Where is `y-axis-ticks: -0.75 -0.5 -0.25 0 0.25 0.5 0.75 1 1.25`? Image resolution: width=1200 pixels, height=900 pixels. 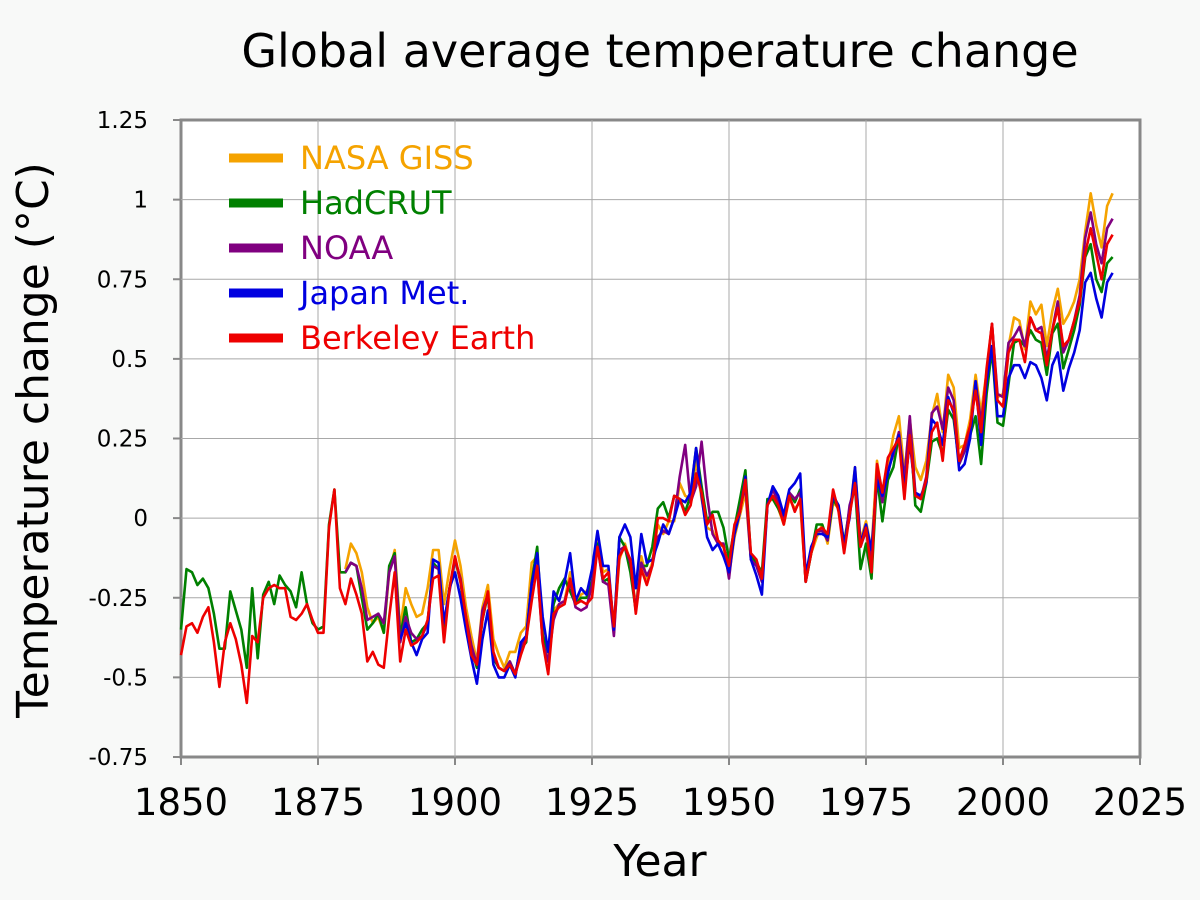
y-axis-ticks: -0.75 -0.5 -0.25 0 0.25 0.5 0.75 1 1.25 is located at coordinates (134, 439).